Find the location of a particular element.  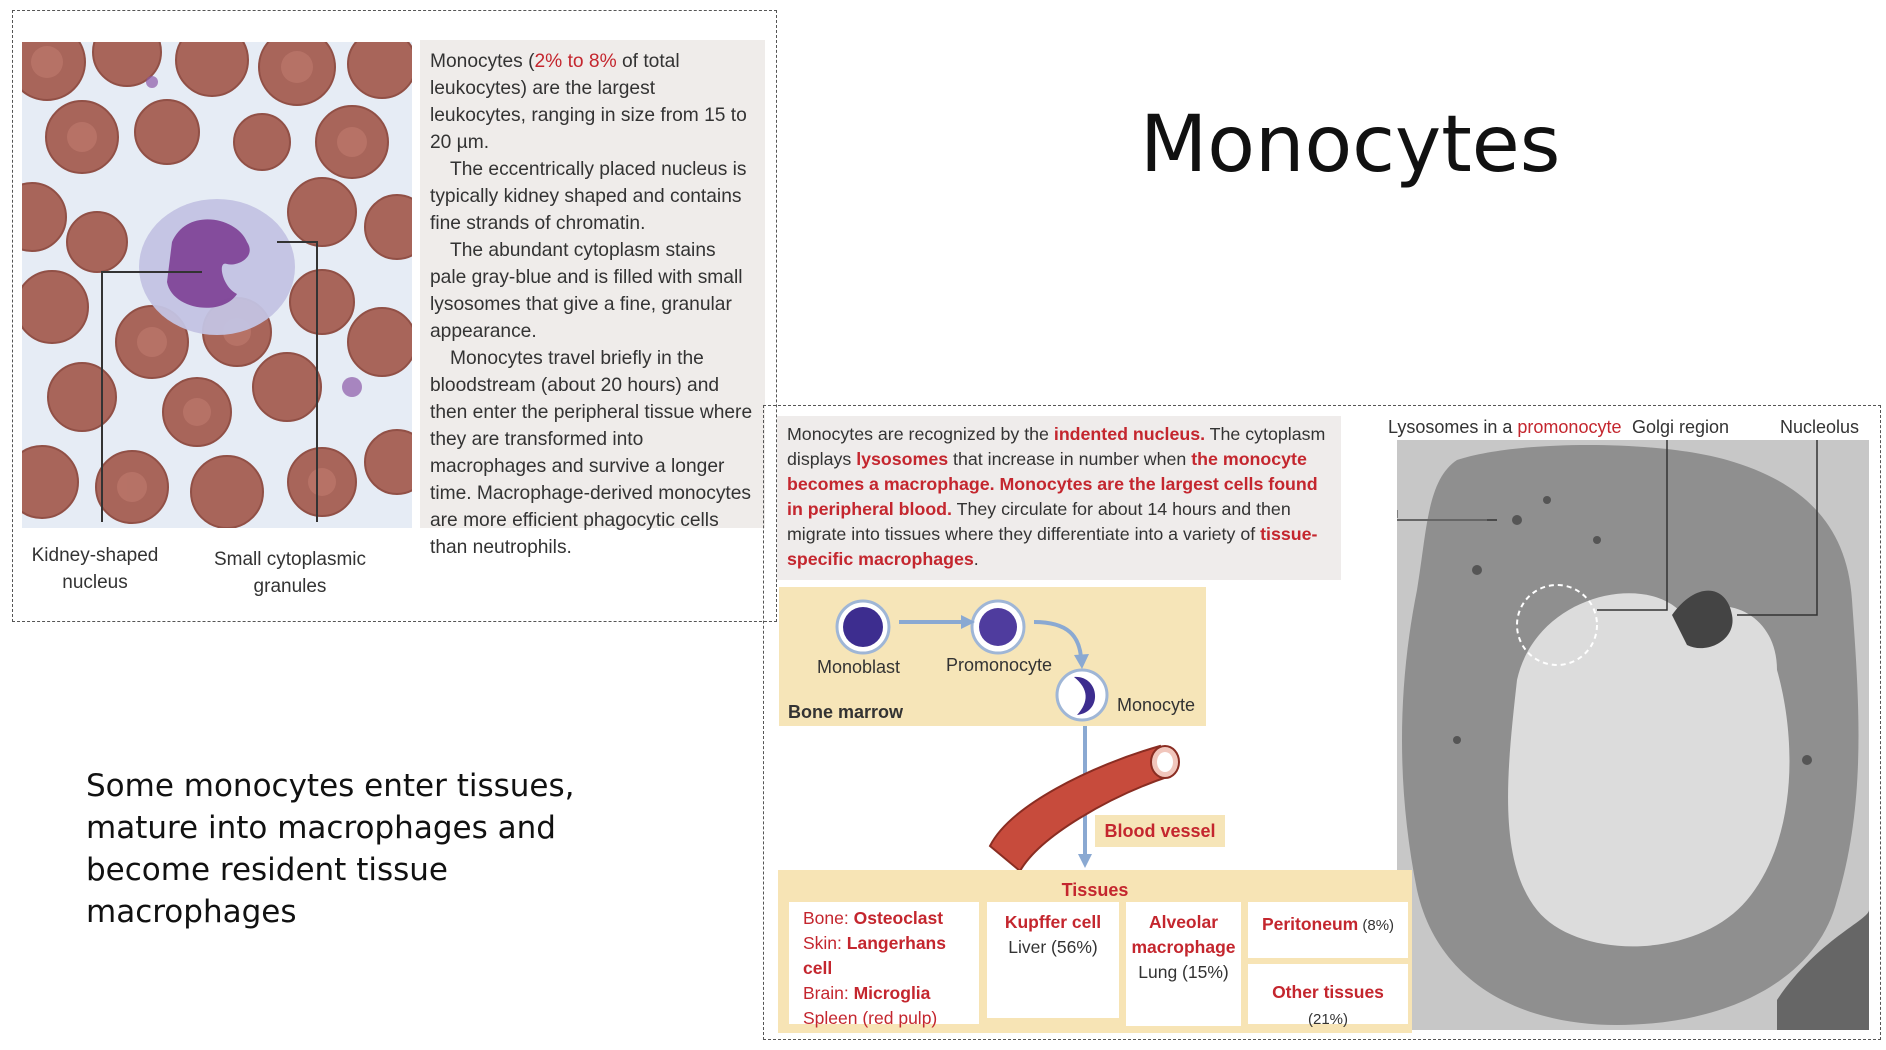

tissue-lung: Lung (15%) is located at coordinates (1183, 972).